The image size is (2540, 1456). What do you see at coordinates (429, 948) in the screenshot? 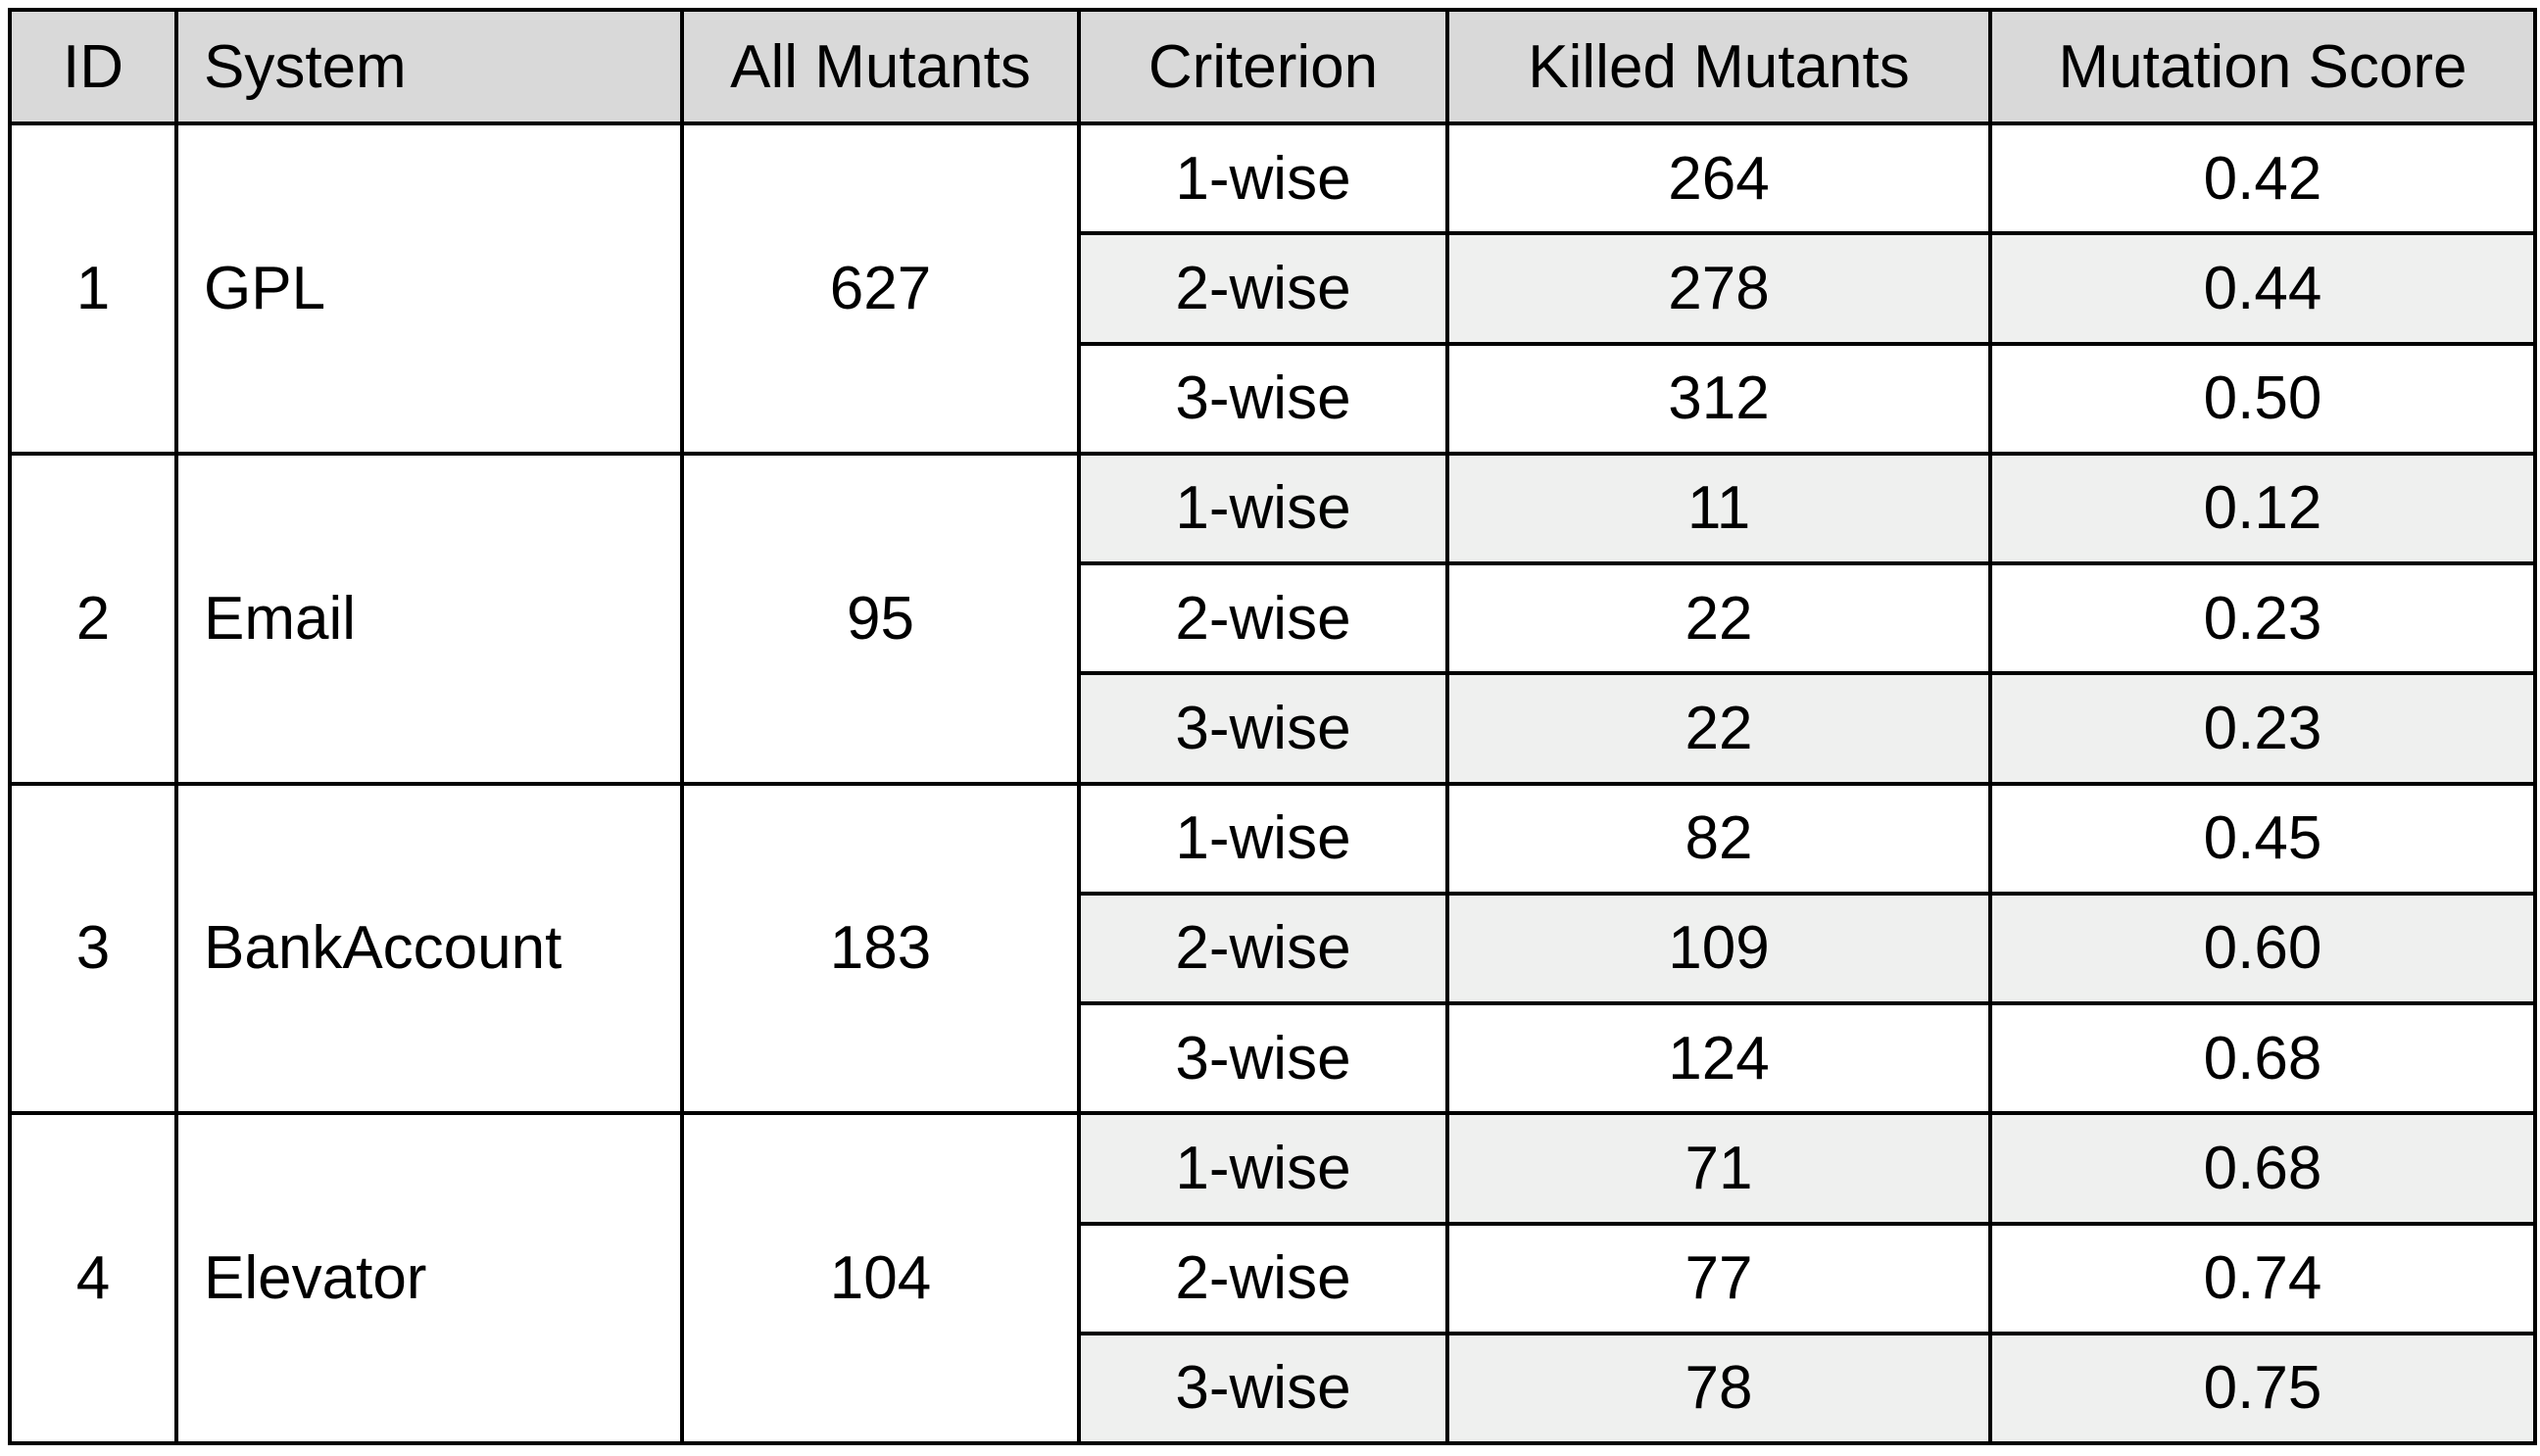
I see `system-cell: BankAccount` at bounding box center [429, 948].